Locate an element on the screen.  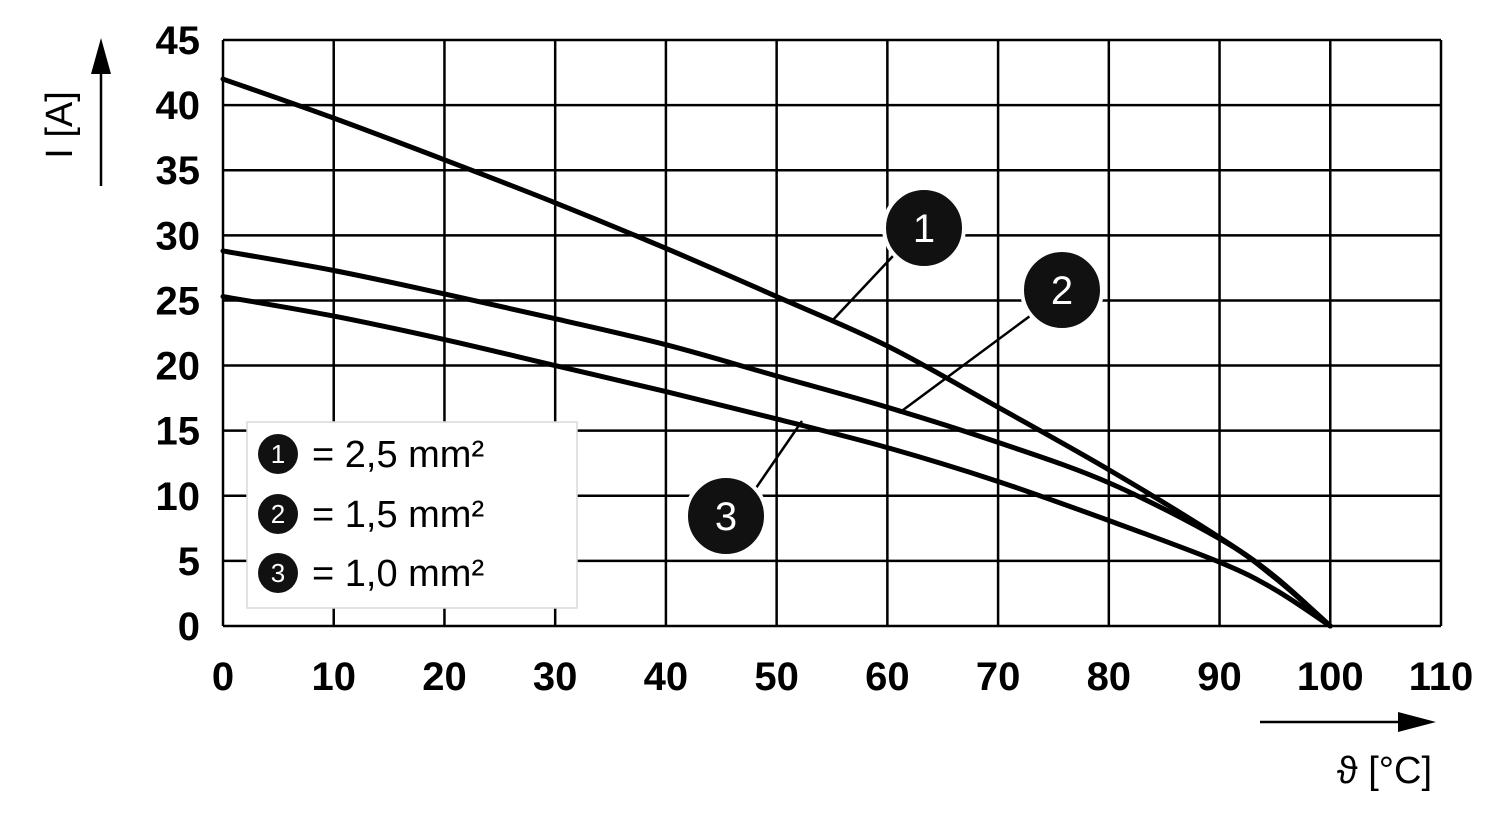
x-tick-label: 80 is located at coordinates (1109, 677).